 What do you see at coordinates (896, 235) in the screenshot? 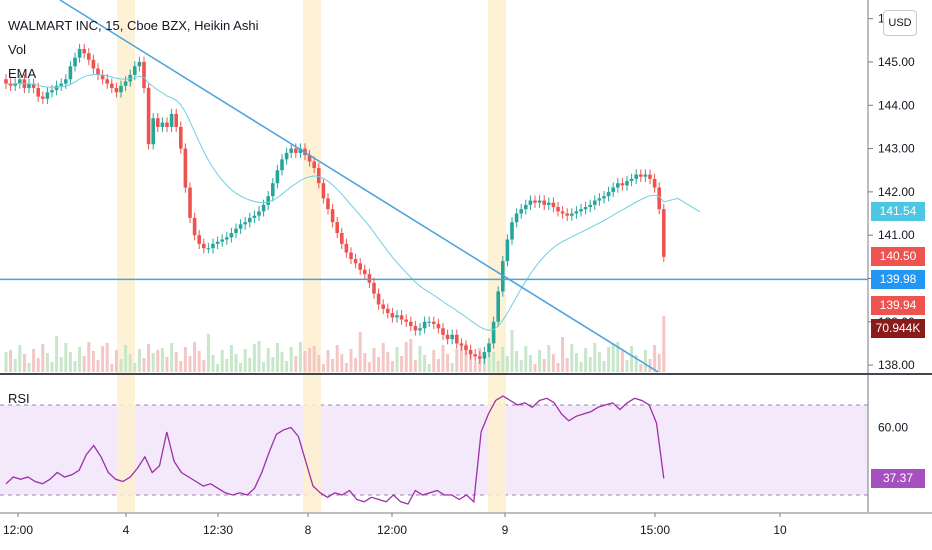
I see `y-tick-label: 141.00` at bounding box center [896, 235].